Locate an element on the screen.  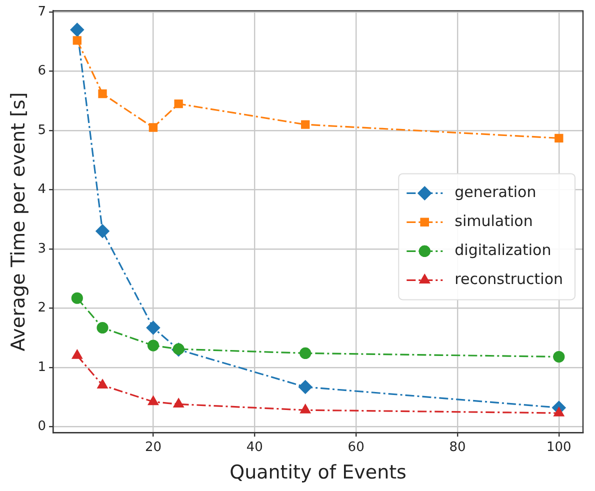
y-tick-label: 6 is located at coordinates (42, 71).